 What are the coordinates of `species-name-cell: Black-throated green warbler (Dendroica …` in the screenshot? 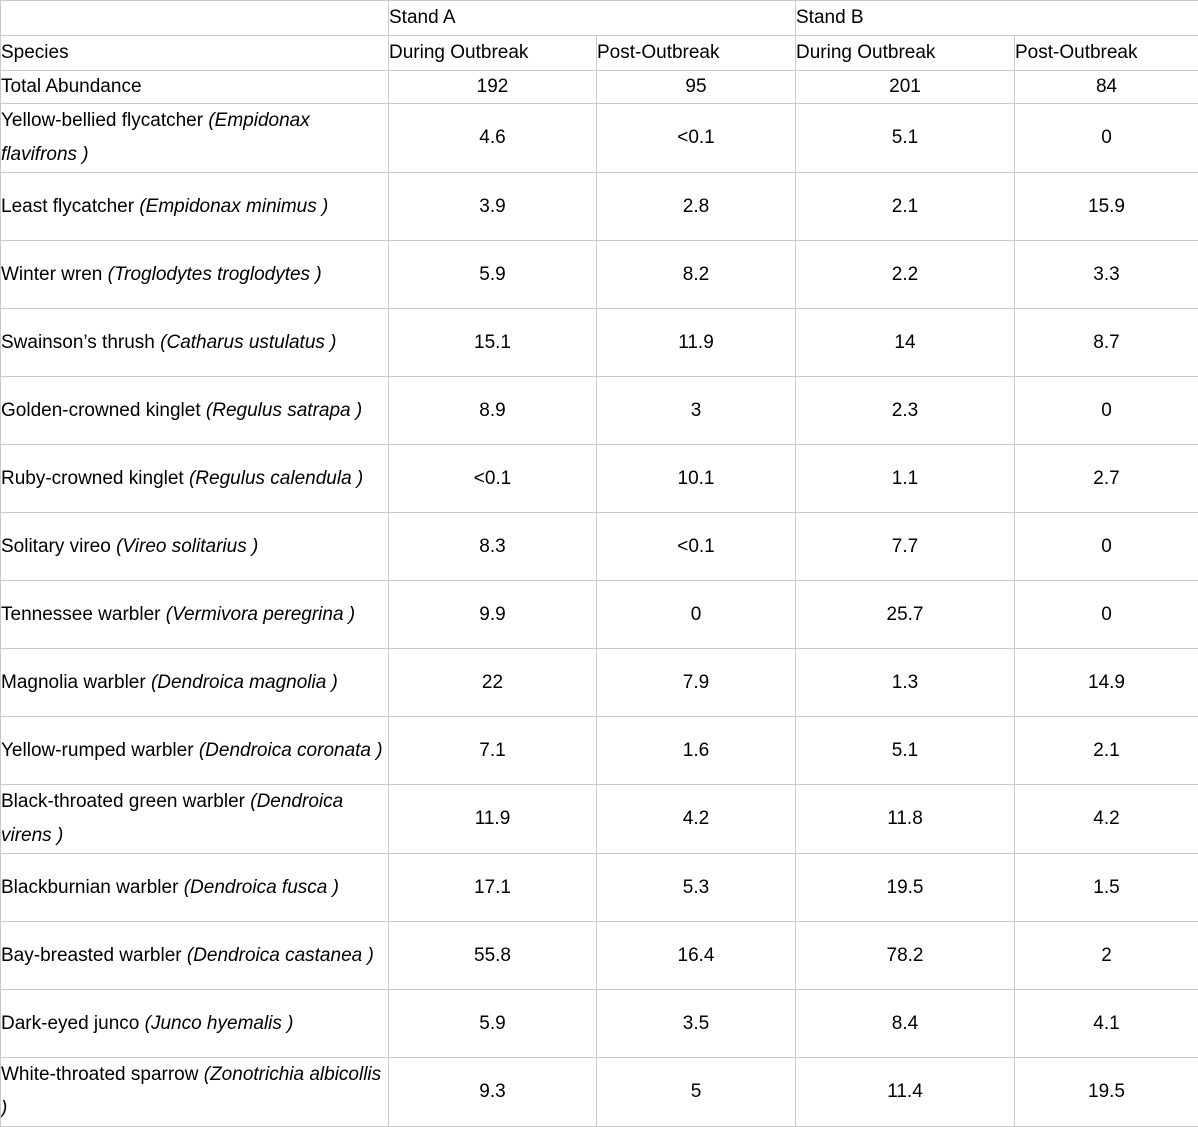 It's located at (195, 819).